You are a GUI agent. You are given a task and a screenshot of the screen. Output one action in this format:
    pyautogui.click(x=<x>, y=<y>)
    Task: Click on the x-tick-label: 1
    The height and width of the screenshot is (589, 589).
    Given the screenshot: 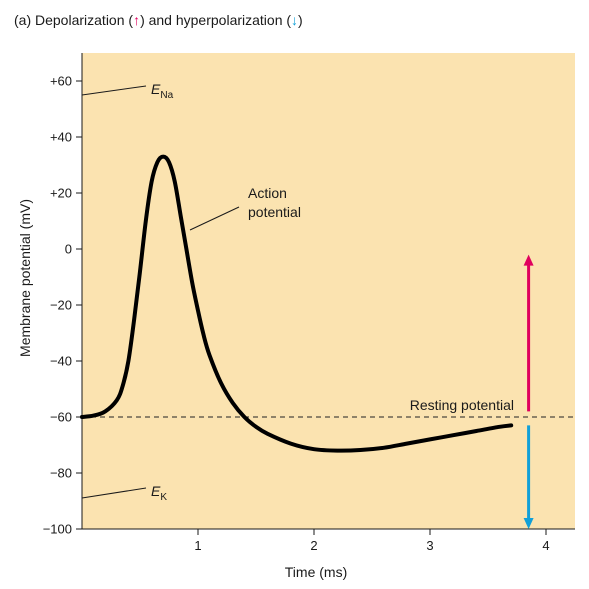 What is the action you would take?
    pyautogui.click(x=197, y=545)
    